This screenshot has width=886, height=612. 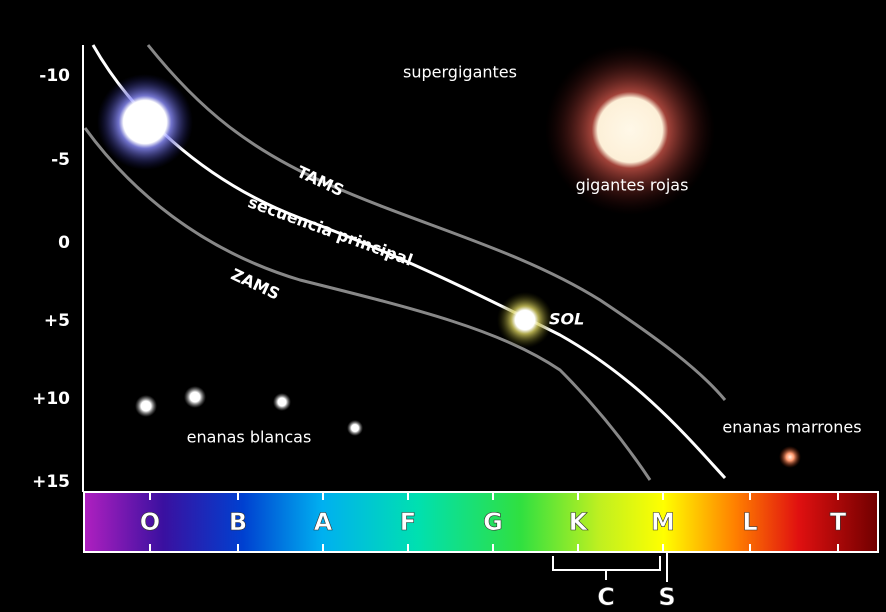 What do you see at coordinates (145, 122) in the screenshot?
I see `blue-star` at bounding box center [145, 122].